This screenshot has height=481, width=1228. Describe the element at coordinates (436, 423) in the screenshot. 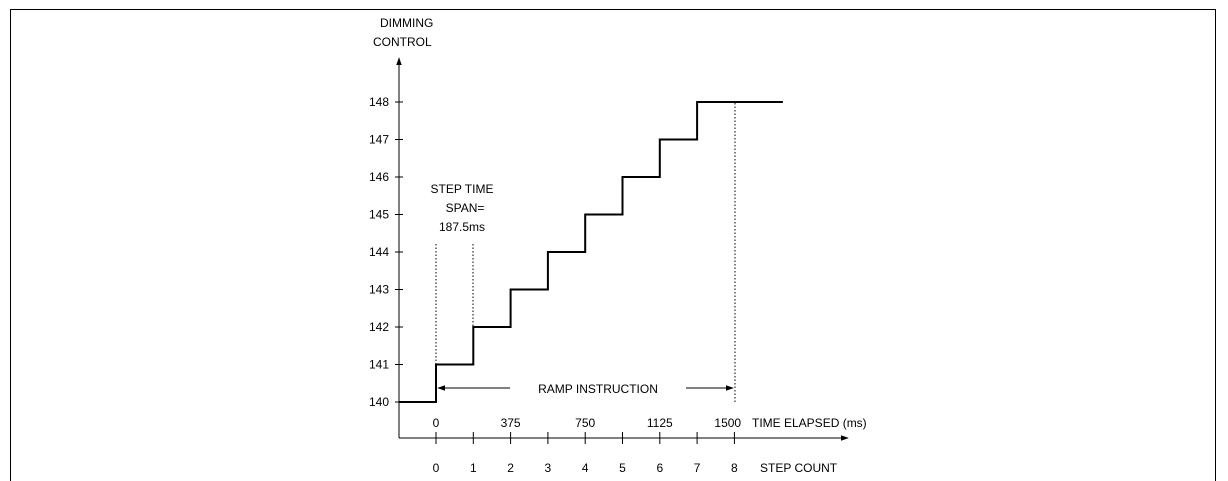

I see `time-tick-label: 0` at that location.